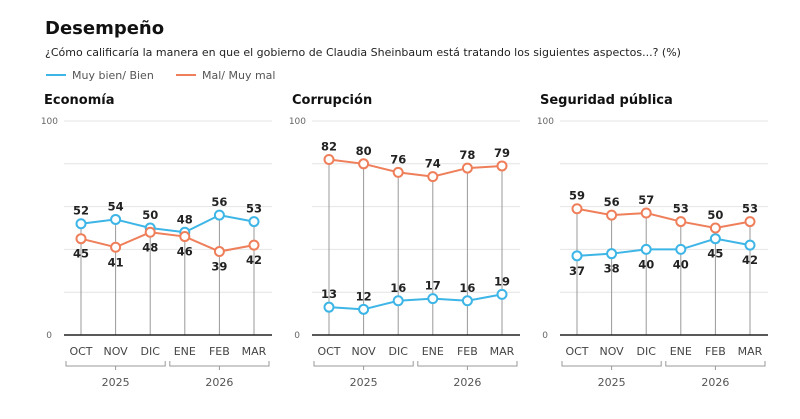 This screenshot has height=419, width=800. I want to click on data-label: 79, so click(502, 153).